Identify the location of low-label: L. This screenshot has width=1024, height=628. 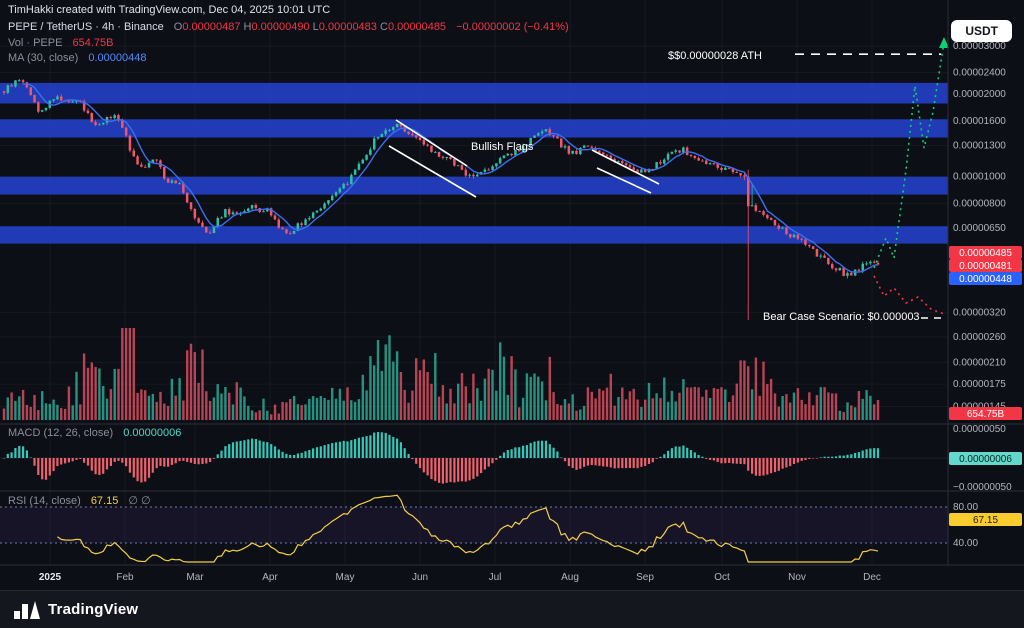
(315, 27).